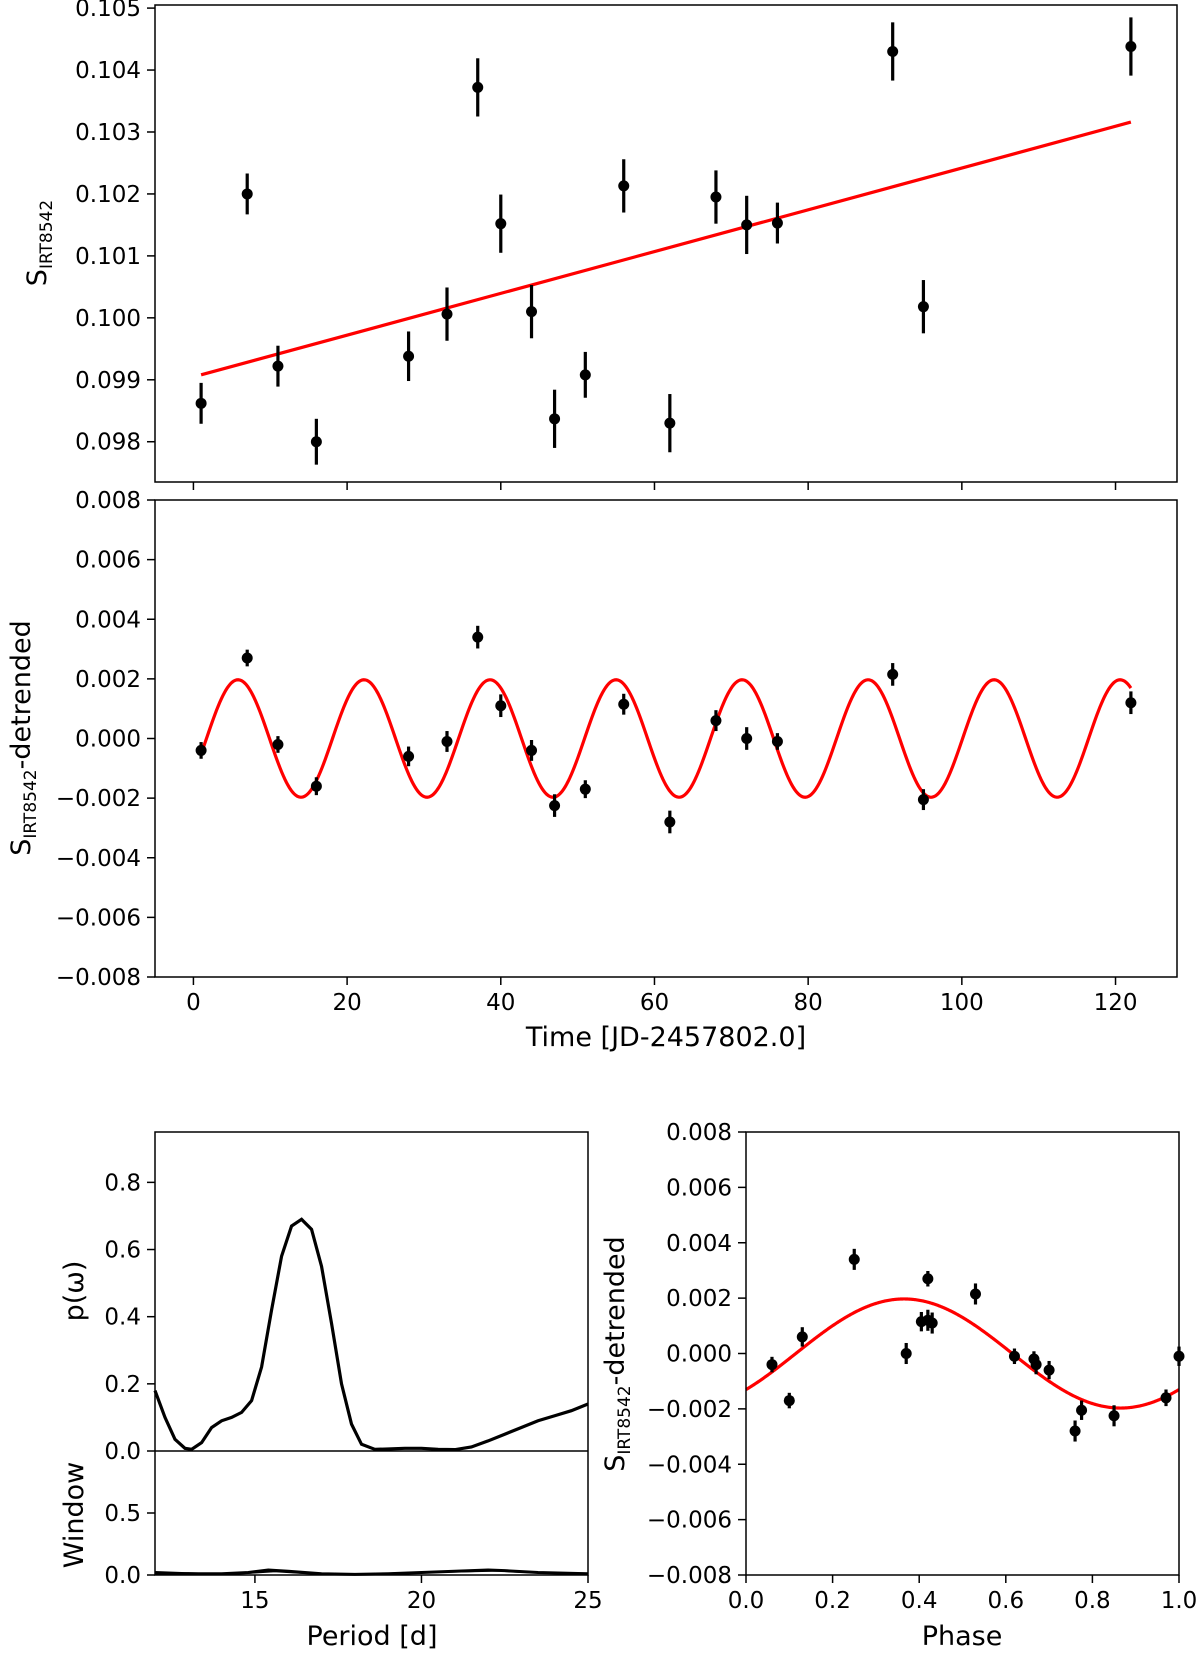 The width and height of the screenshot is (1200, 1653). Describe the element at coordinates (689, 1465) in the screenshot. I see `phase-ytick-label: −0.004` at that location.